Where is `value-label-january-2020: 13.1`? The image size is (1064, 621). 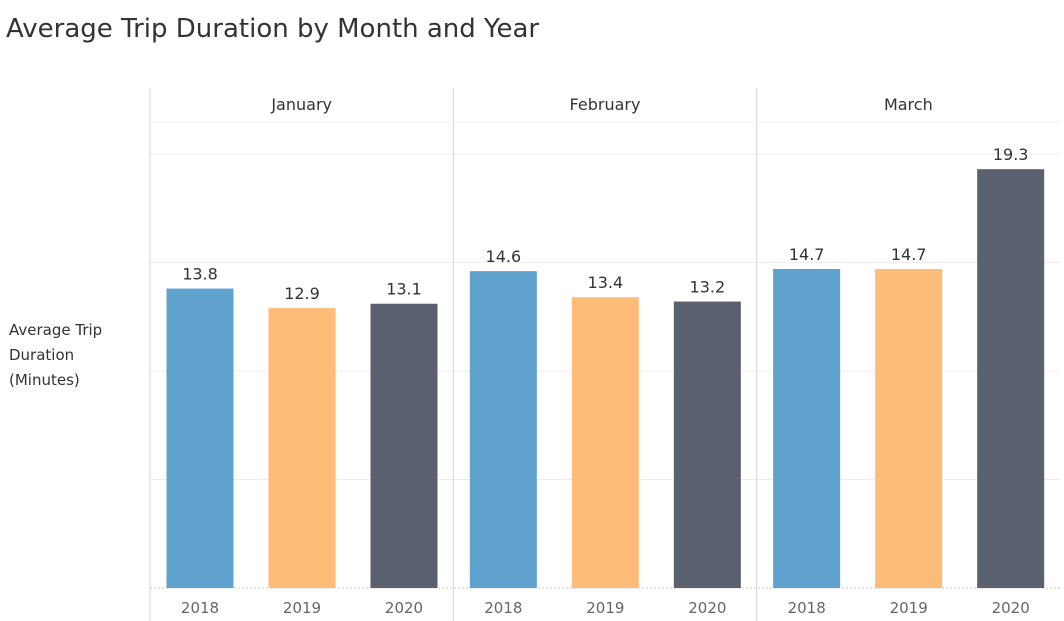
value-label-january-2020: 13.1 is located at coordinates (404, 289).